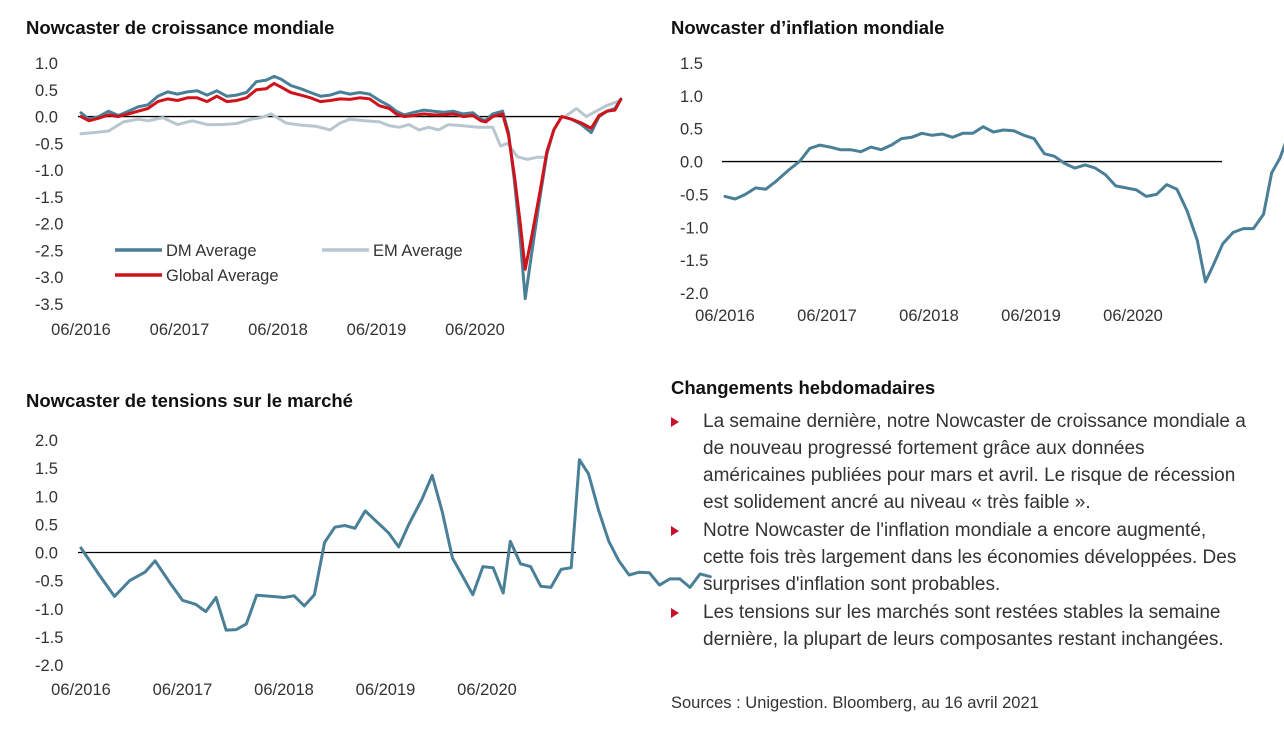 The image size is (1284, 747). What do you see at coordinates (351, 176) in the screenshot?
I see `global-average-line` at bounding box center [351, 176].